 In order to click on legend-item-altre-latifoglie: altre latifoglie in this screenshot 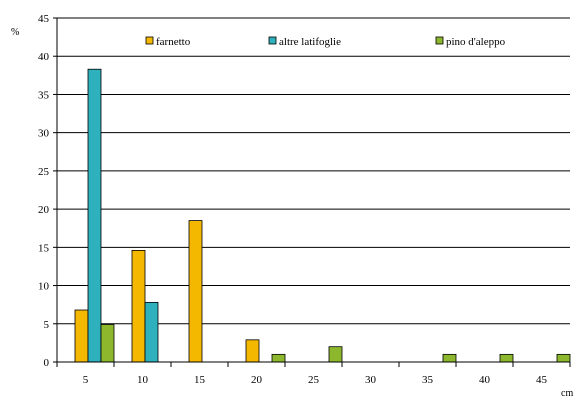, I will do `click(304, 42)`.